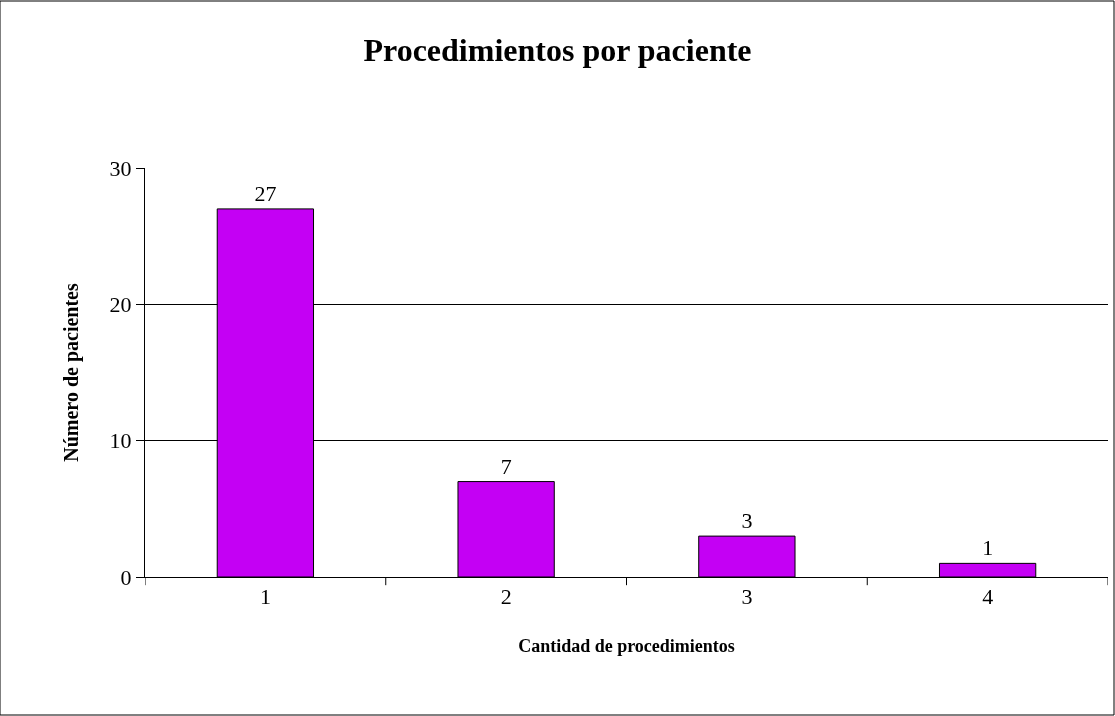 The width and height of the screenshot is (1115, 716). What do you see at coordinates (626, 645) in the screenshot?
I see `x-axis-title: Cantidad de procedimientos` at bounding box center [626, 645].